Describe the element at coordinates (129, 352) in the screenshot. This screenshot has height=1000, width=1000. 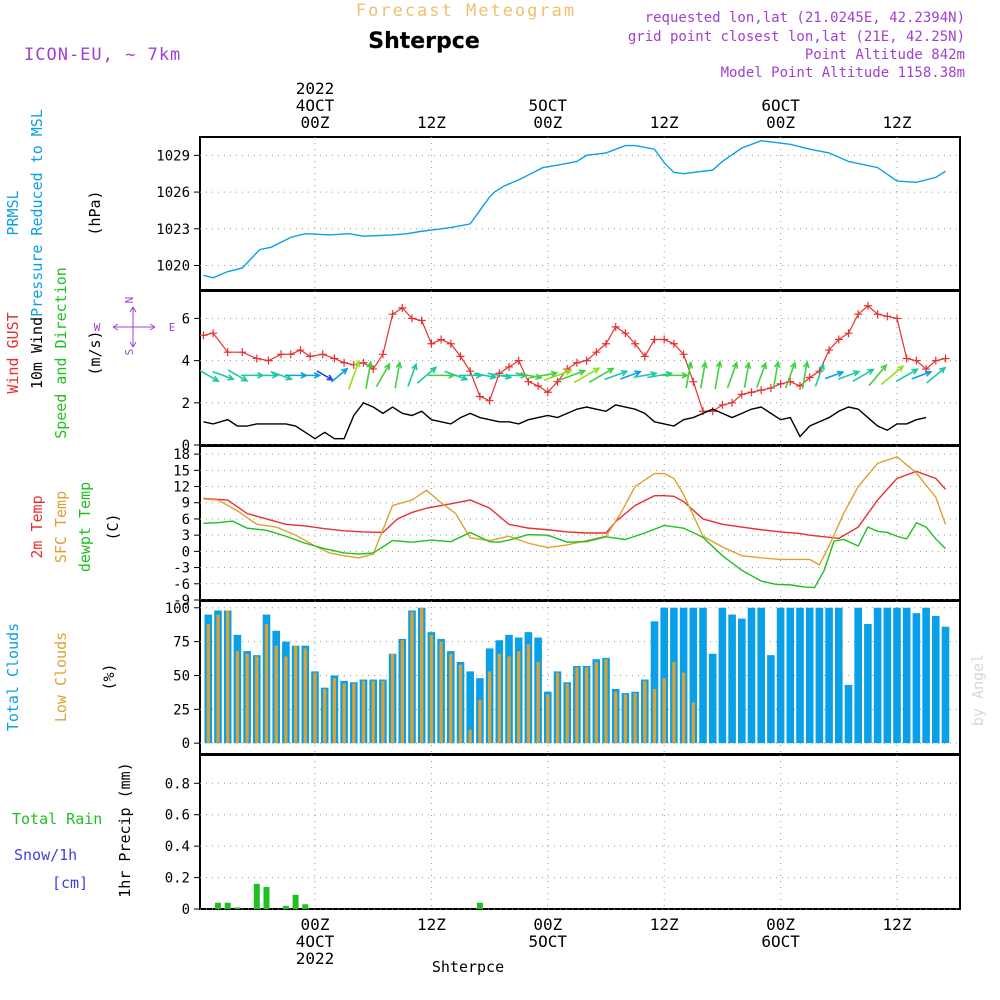
I see `compass-south: S` at that location.